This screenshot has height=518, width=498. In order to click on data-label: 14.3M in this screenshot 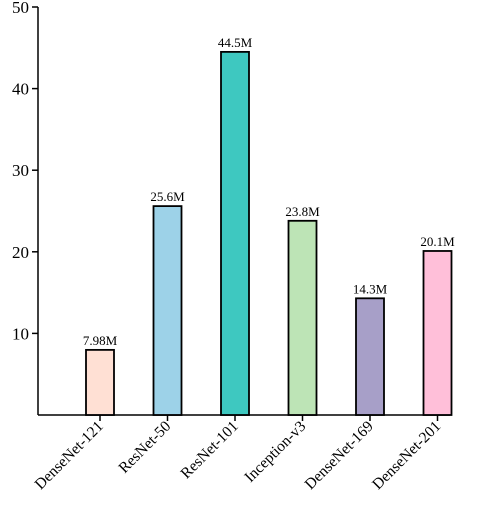, I will do `click(370, 288)`.